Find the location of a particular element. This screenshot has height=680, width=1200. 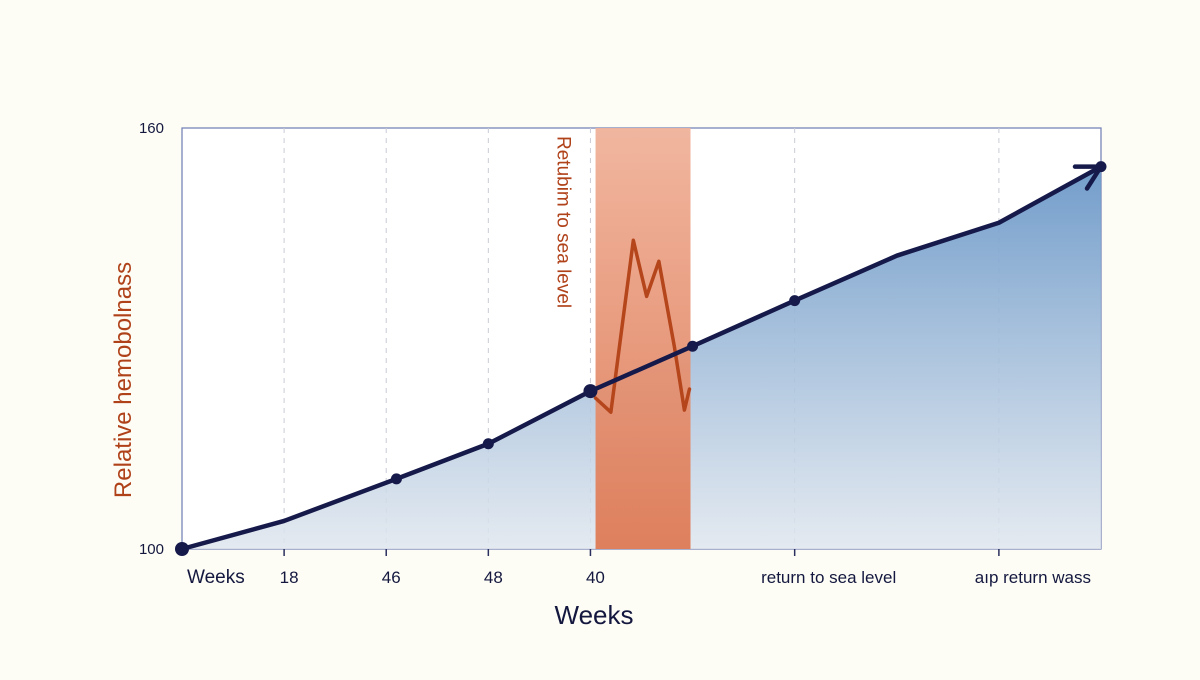

x-axis-title: Weeks is located at coordinates (594, 615).